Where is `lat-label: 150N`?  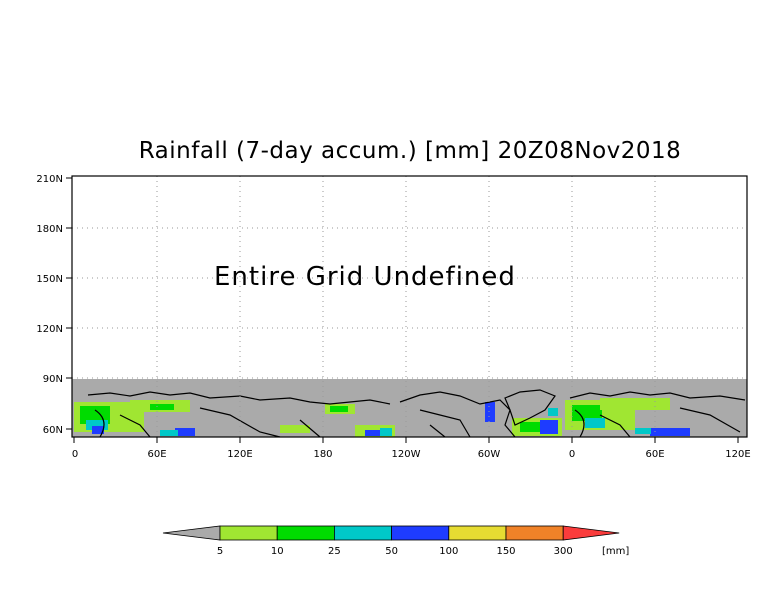
lat-label: 150N is located at coordinates (49, 279).